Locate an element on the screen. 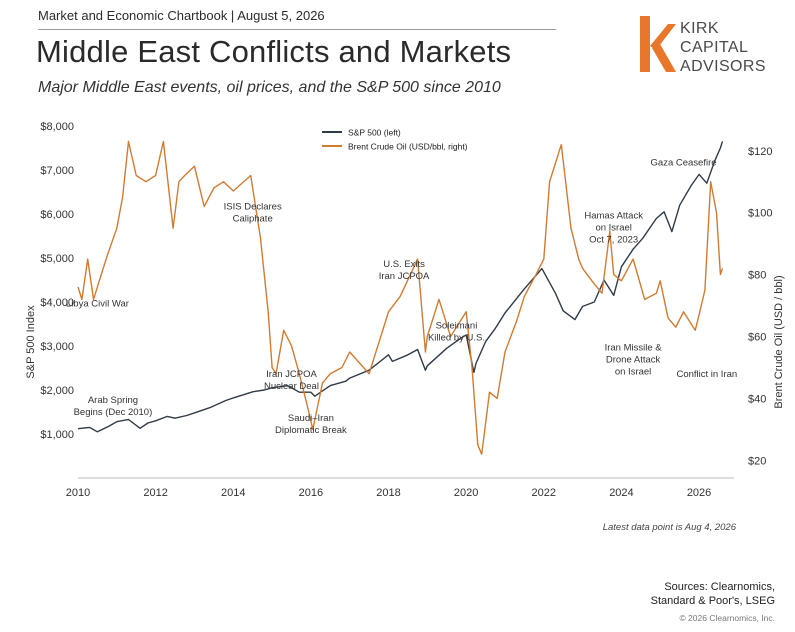 This screenshot has width=795, height=632. x-tick-label: 2020 is located at coordinates (466, 493).